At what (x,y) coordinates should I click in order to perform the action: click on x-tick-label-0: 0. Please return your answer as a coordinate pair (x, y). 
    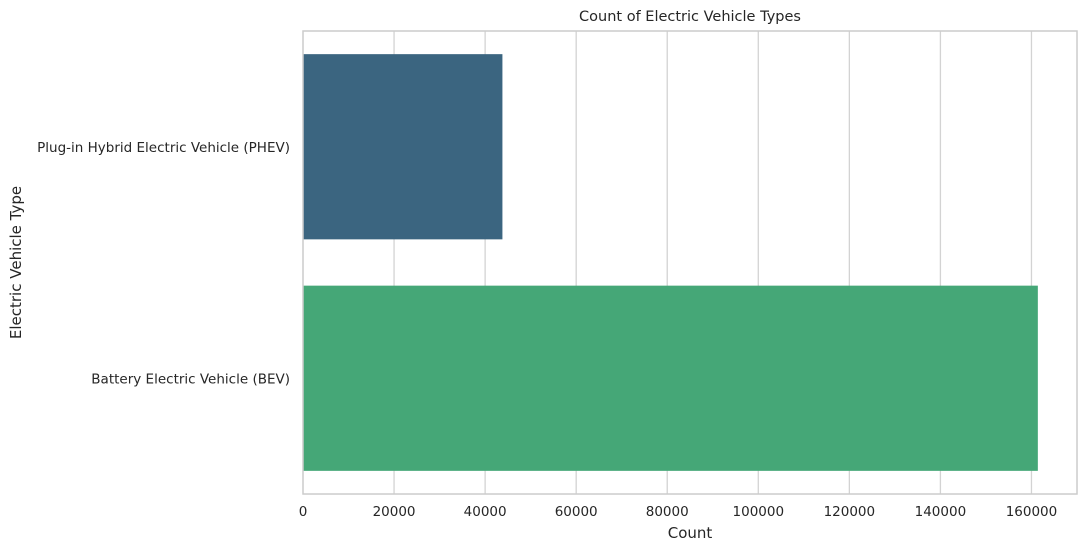
    Looking at the image, I should click on (303, 512).